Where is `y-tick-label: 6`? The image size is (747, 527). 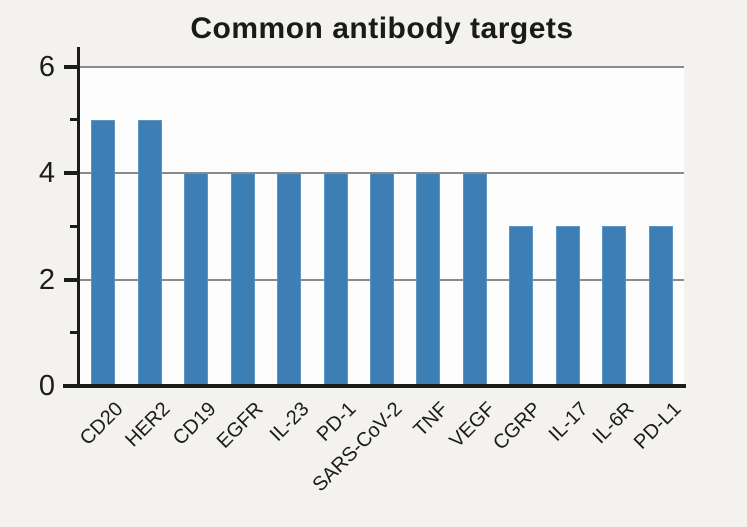
y-tick-label: 6 is located at coordinates (46, 66).